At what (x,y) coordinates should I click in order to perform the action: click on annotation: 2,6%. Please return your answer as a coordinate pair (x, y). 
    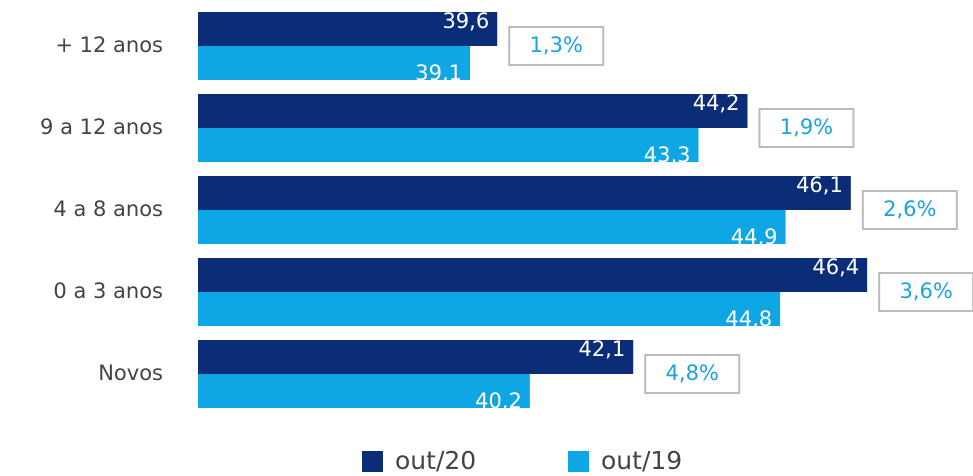
    Looking at the image, I should click on (909, 209).